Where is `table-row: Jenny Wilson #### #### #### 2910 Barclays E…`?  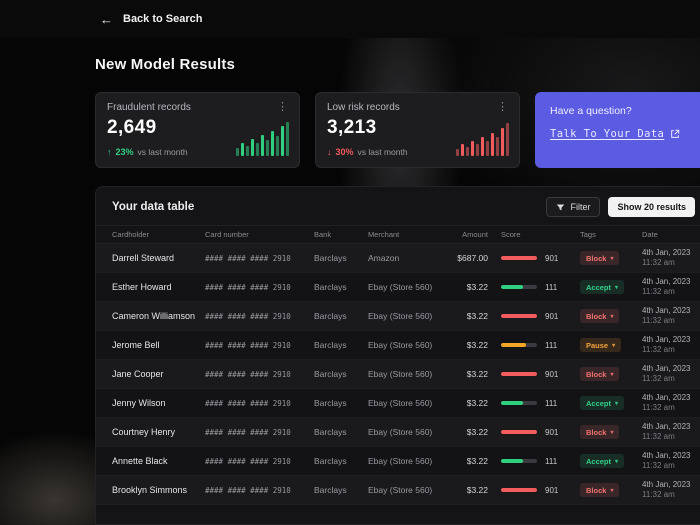
table-row: Jenny Wilson #### #### #### 2910 Barclays E… is located at coordinates (398, 403).